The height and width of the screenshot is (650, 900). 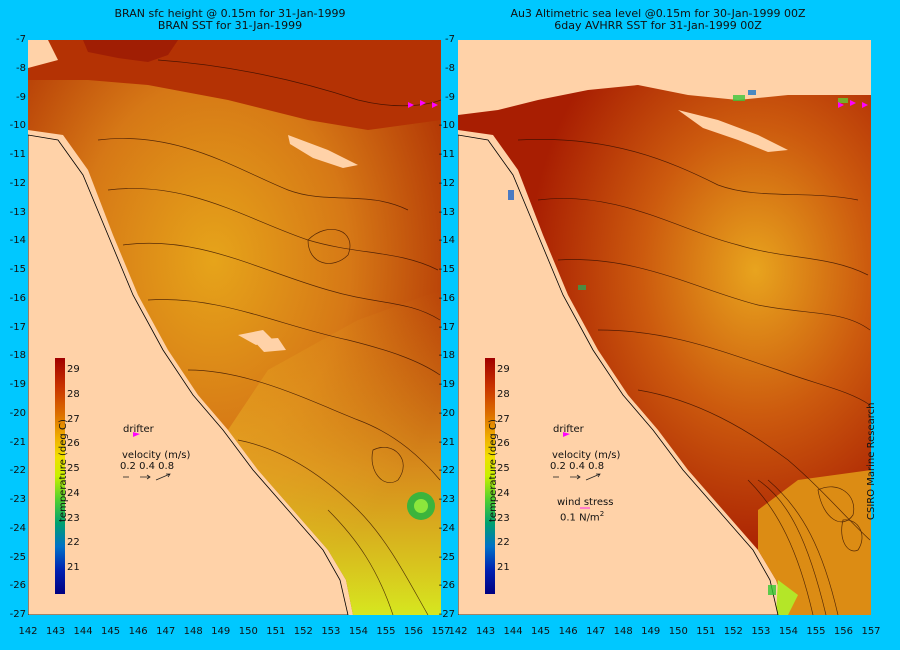 I want to click on lon-tick: 151, so click(x=706, y=631).